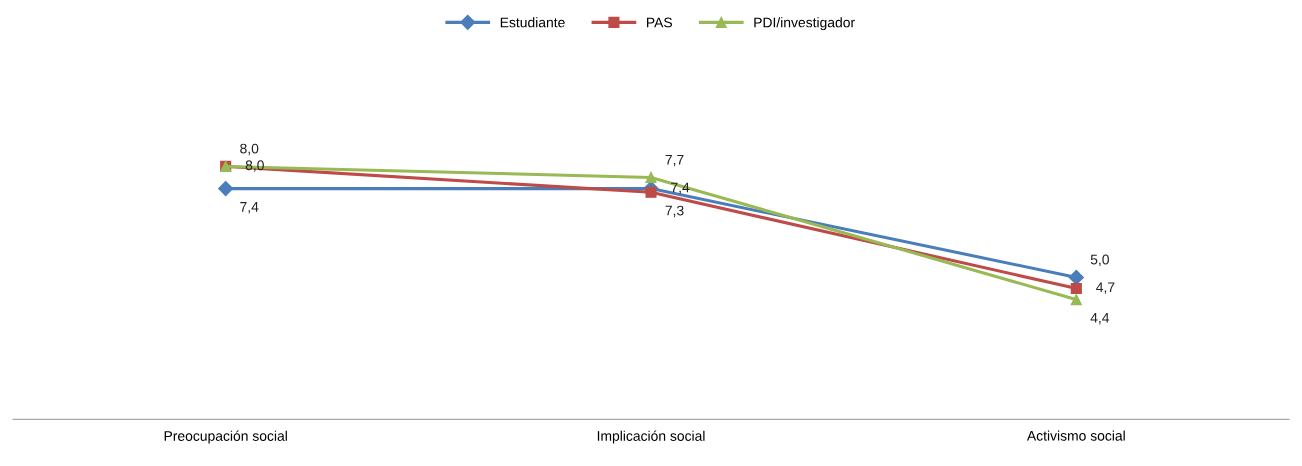  I want to click on data-label: 5,0, so click(1099, 260).